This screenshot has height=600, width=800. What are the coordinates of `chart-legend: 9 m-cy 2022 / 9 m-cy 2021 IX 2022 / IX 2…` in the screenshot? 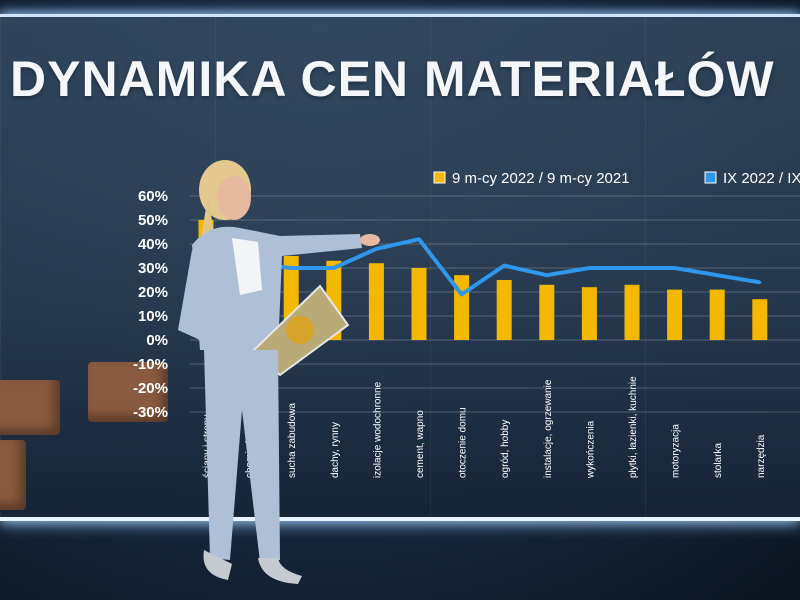 It's located at (616, 178).